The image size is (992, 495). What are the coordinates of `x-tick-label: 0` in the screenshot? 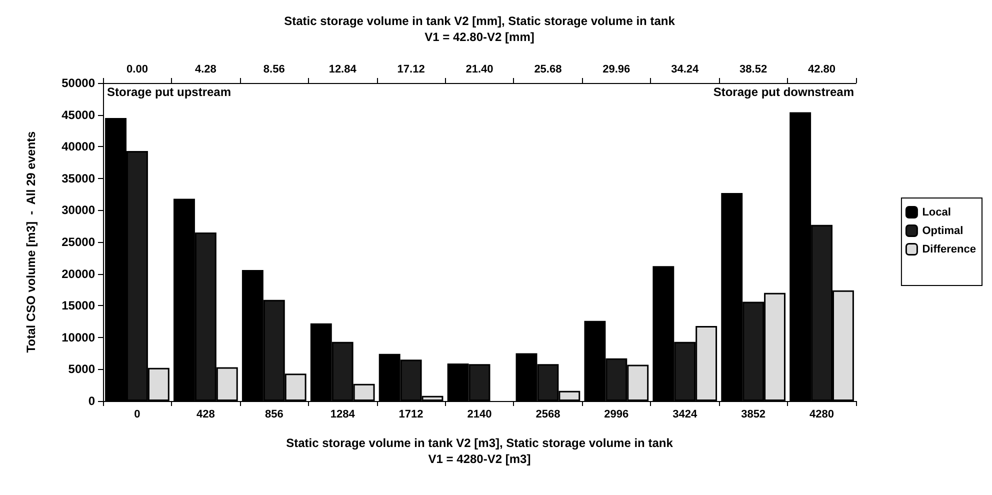 It's located at (137, 414).